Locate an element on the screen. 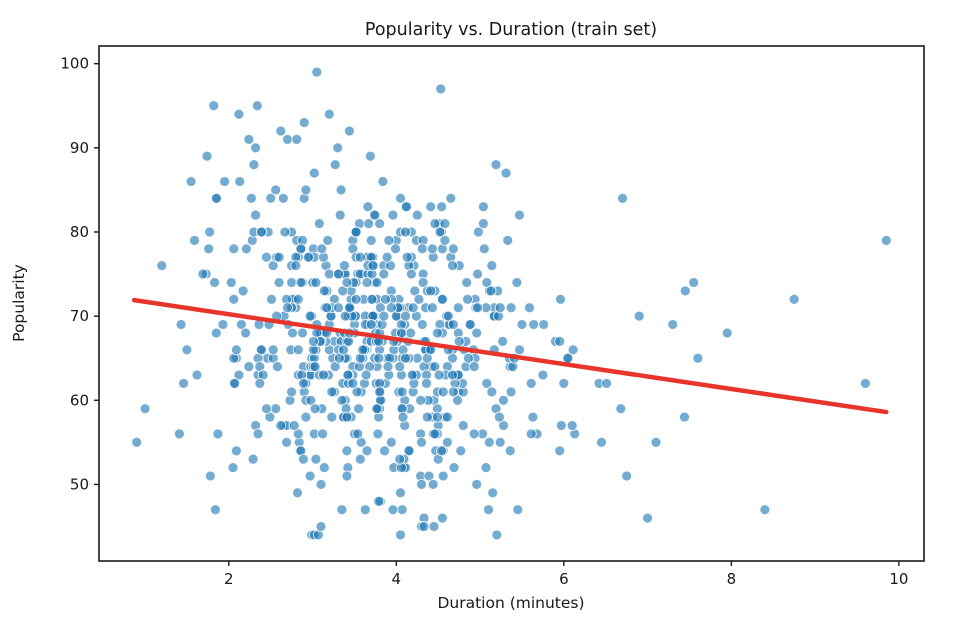 The height and width of the screenshot is (627, 970). x-tick-label: 10 is located at coordinates (898, 579).